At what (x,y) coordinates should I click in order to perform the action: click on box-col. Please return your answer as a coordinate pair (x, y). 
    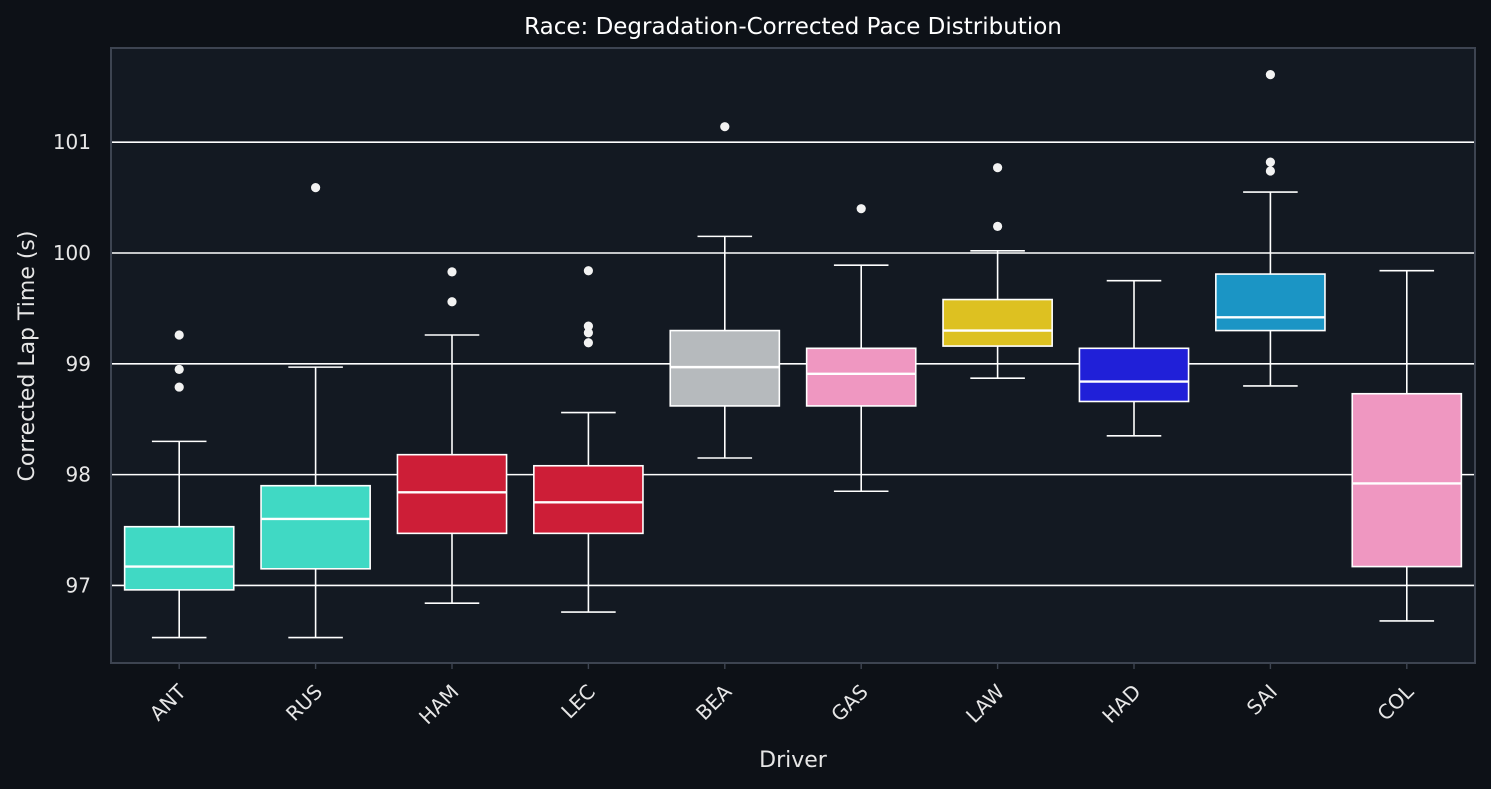
    Looking at the image, I should click on (1407, 445).